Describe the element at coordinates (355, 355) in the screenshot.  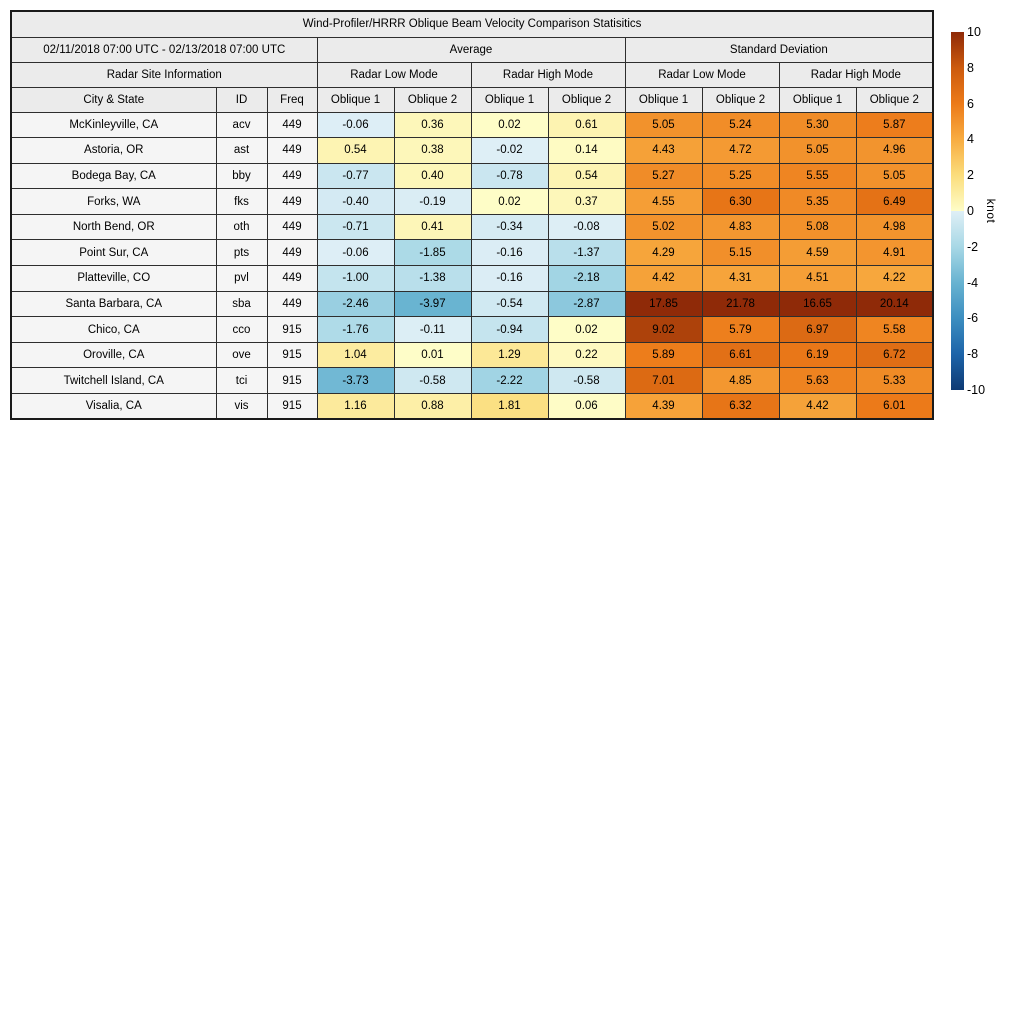
I see `value-cell: 1.04` at that location.